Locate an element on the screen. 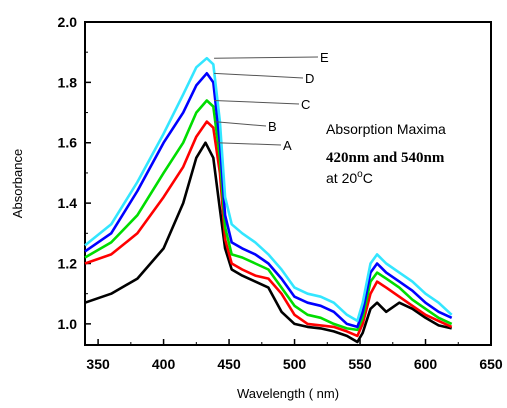 Image resolution: width=507 pixels, height=408 pixels. y-axis: 1.0 1.2 1.4 1.6 1.8 2.0 is located at coordinates (74, 173).